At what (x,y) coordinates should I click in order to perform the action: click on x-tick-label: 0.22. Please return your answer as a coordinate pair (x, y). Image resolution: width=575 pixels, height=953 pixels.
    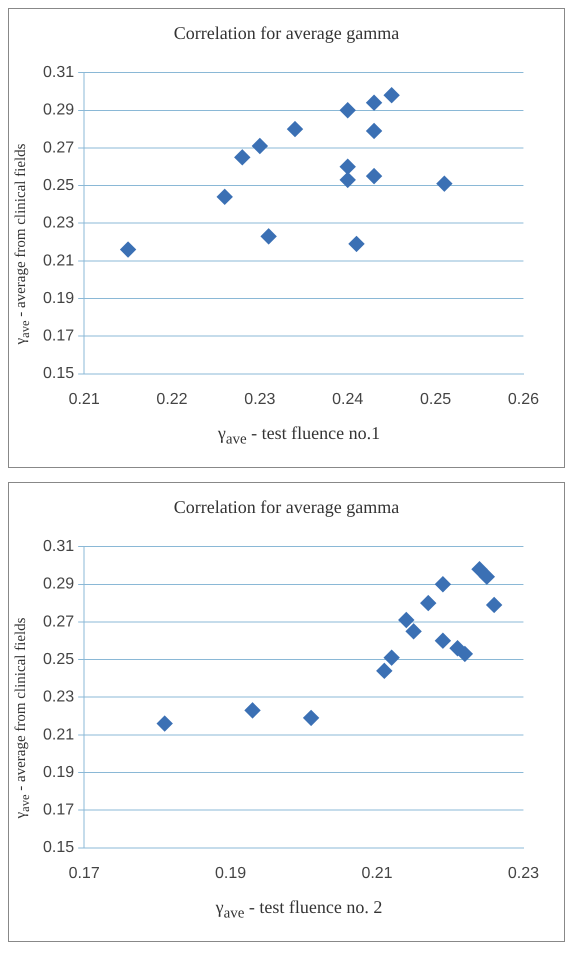
    Looking at the image, I should click on (172, 399).